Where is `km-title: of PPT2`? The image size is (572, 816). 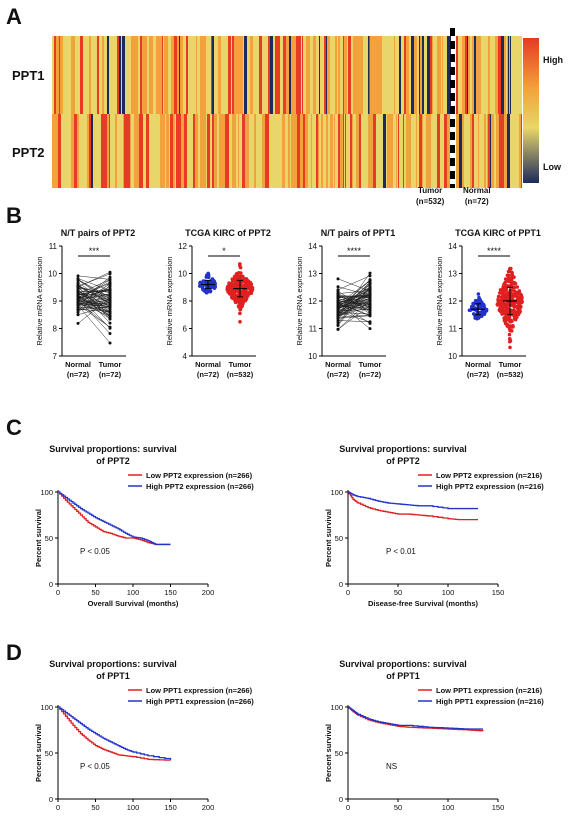
km-title: of PPT2 is located at coordinates (113, 461).